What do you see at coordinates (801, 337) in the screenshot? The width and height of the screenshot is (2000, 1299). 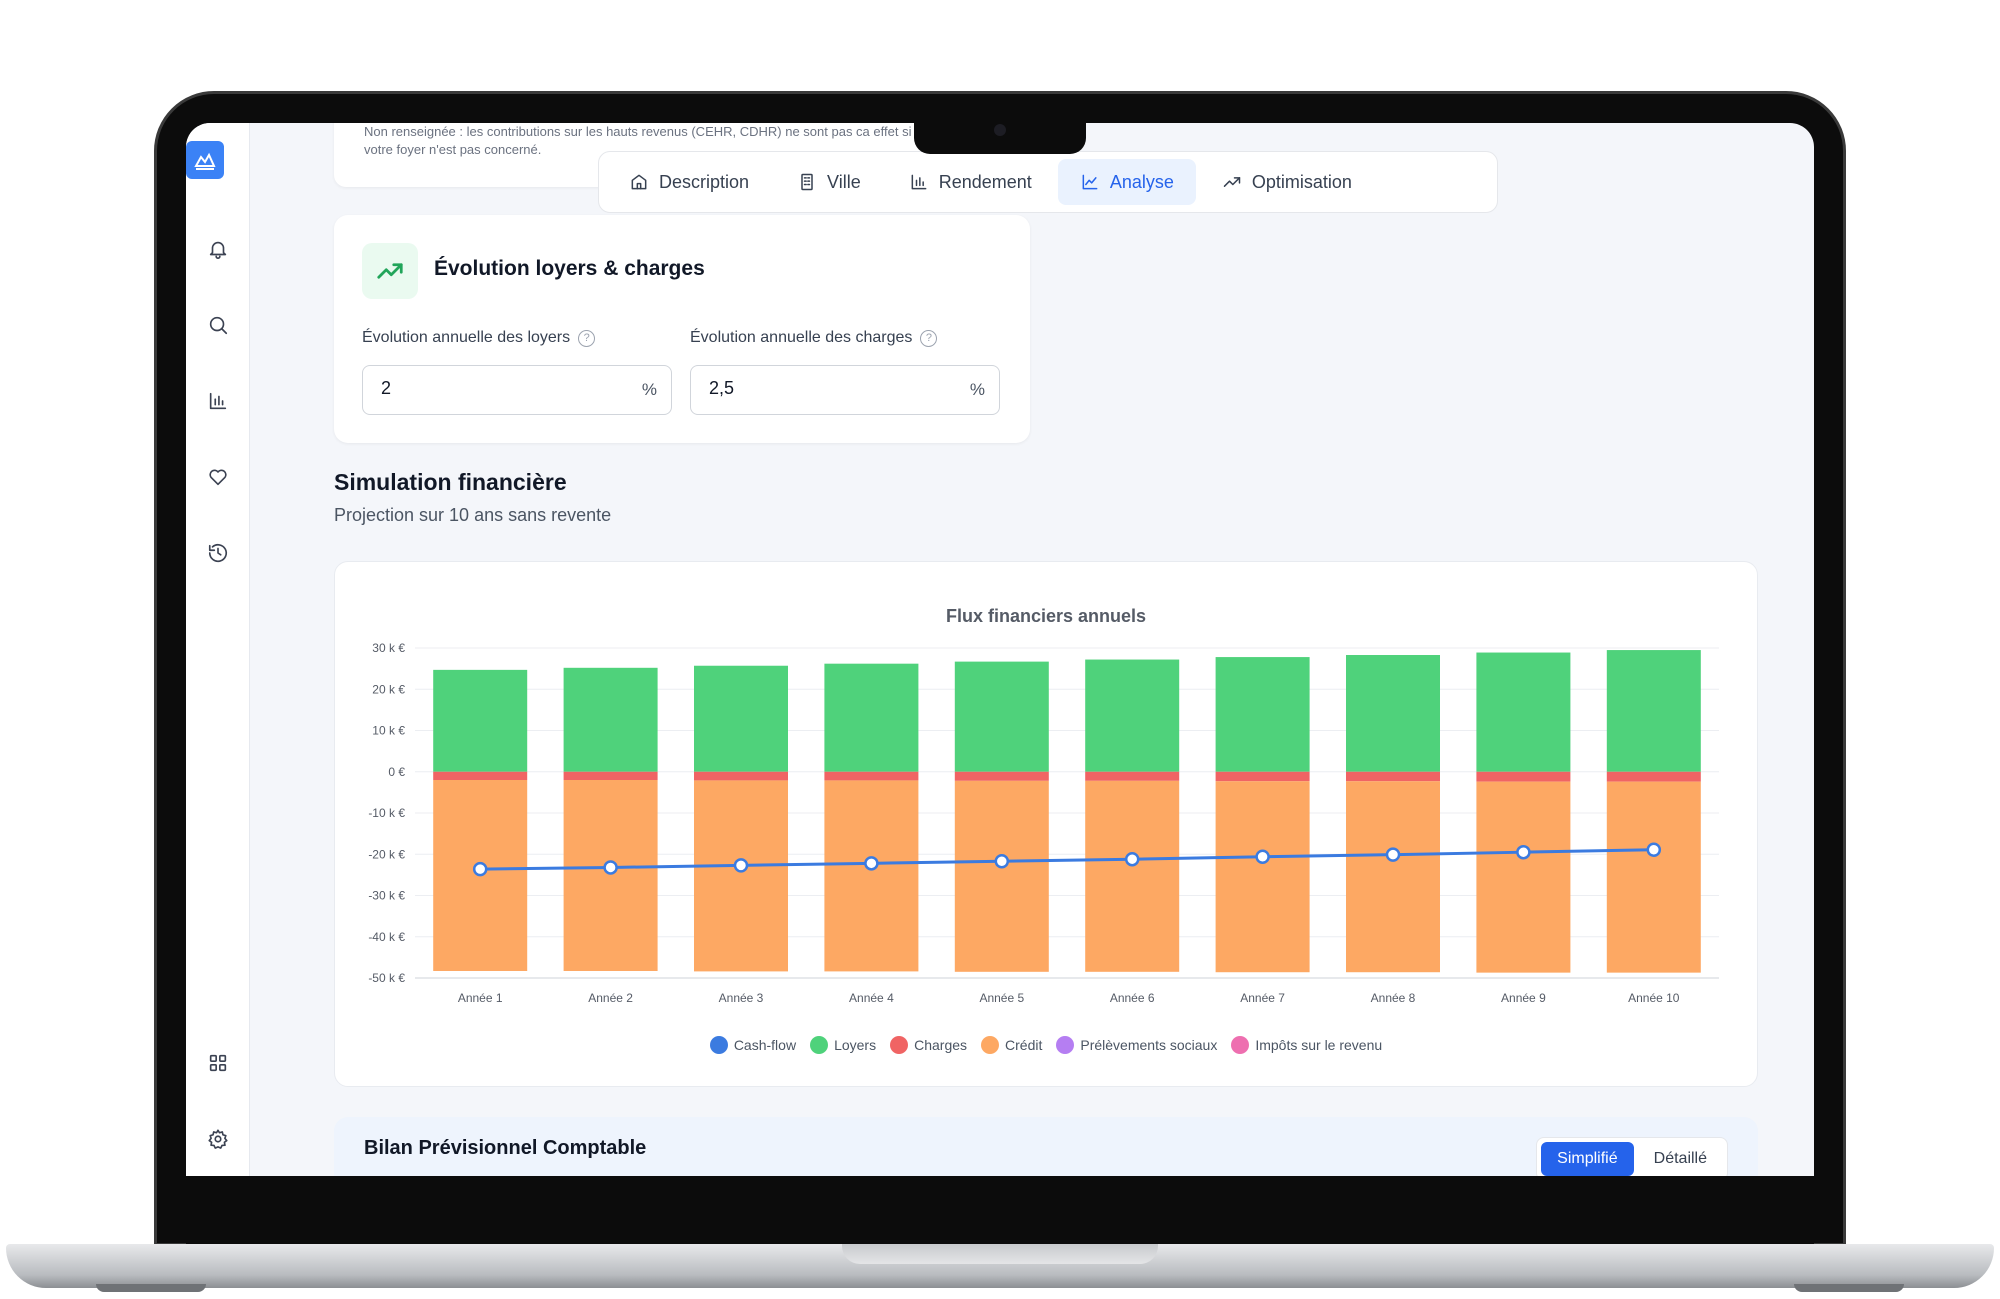 I see `charges-label-text: Évolution annuelle des charges` at bounding box center [801, 337].